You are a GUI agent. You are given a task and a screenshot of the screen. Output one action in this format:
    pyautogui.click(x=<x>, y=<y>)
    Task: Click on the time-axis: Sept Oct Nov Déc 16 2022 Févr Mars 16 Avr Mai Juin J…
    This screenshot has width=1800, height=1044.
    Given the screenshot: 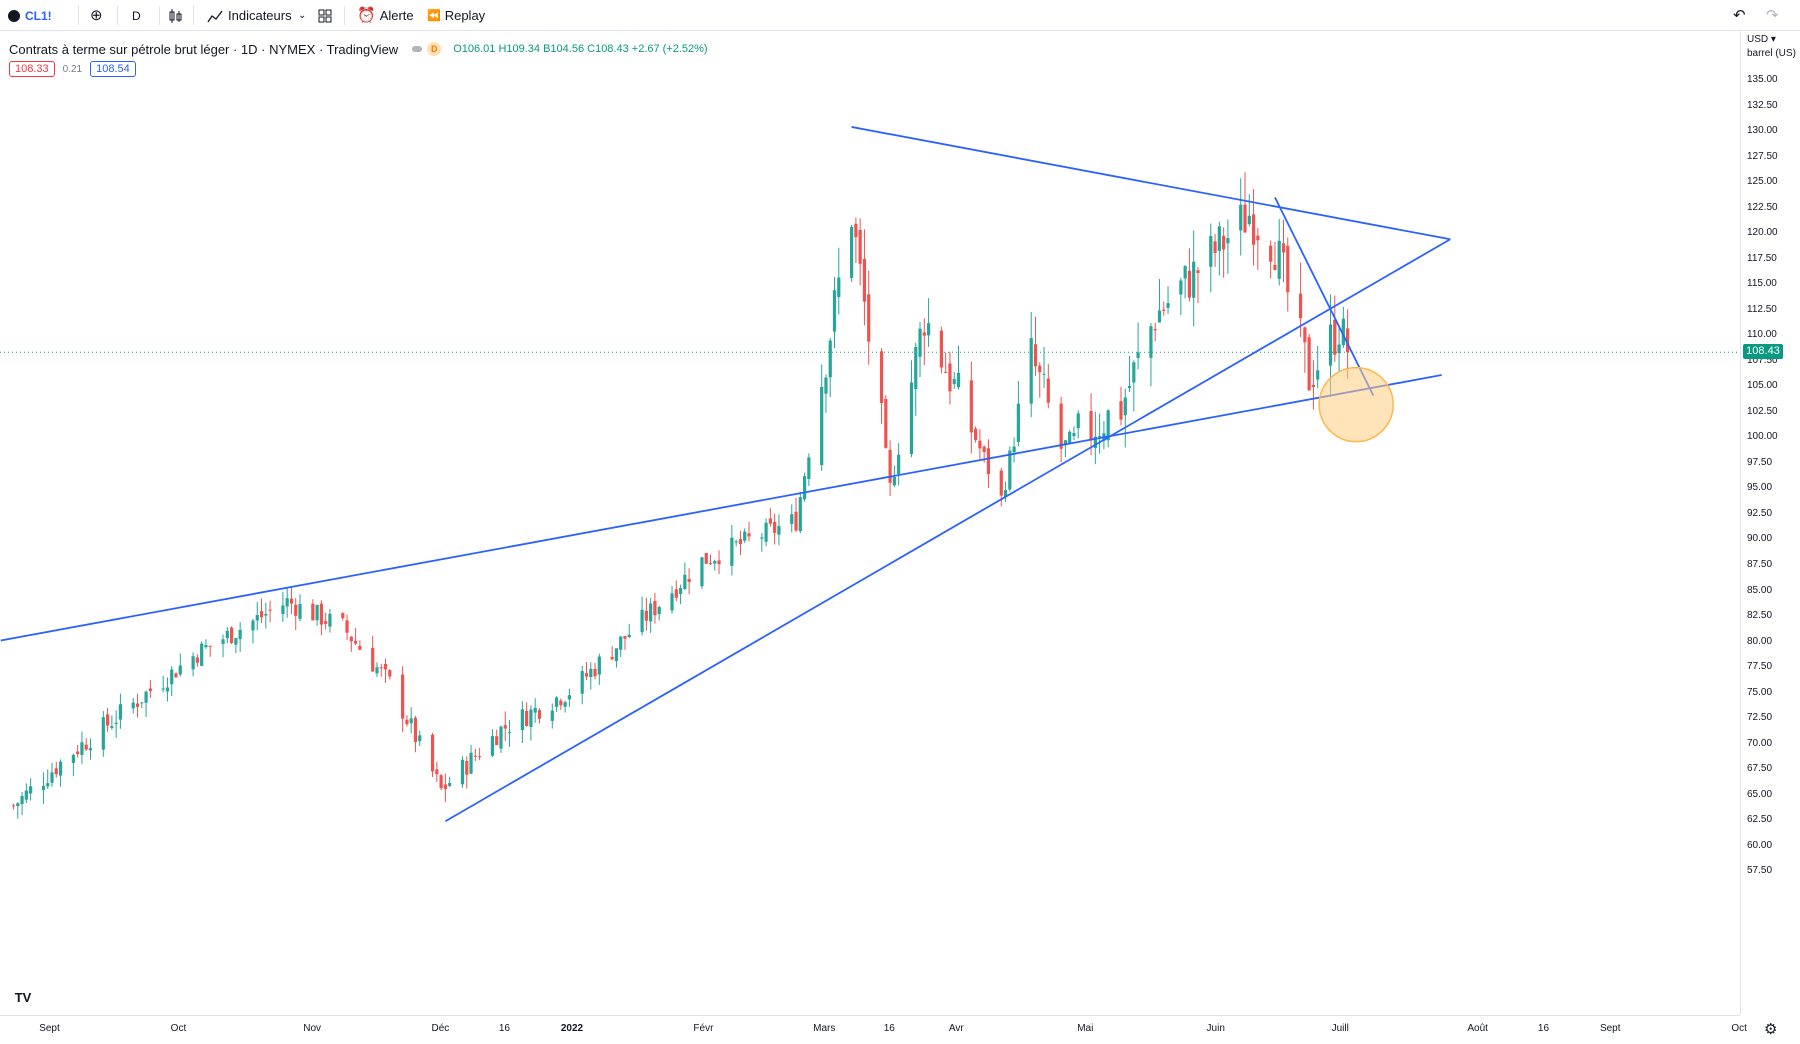 What is the action you would take?
    pyautogui.click(x=873, y=1029)
    